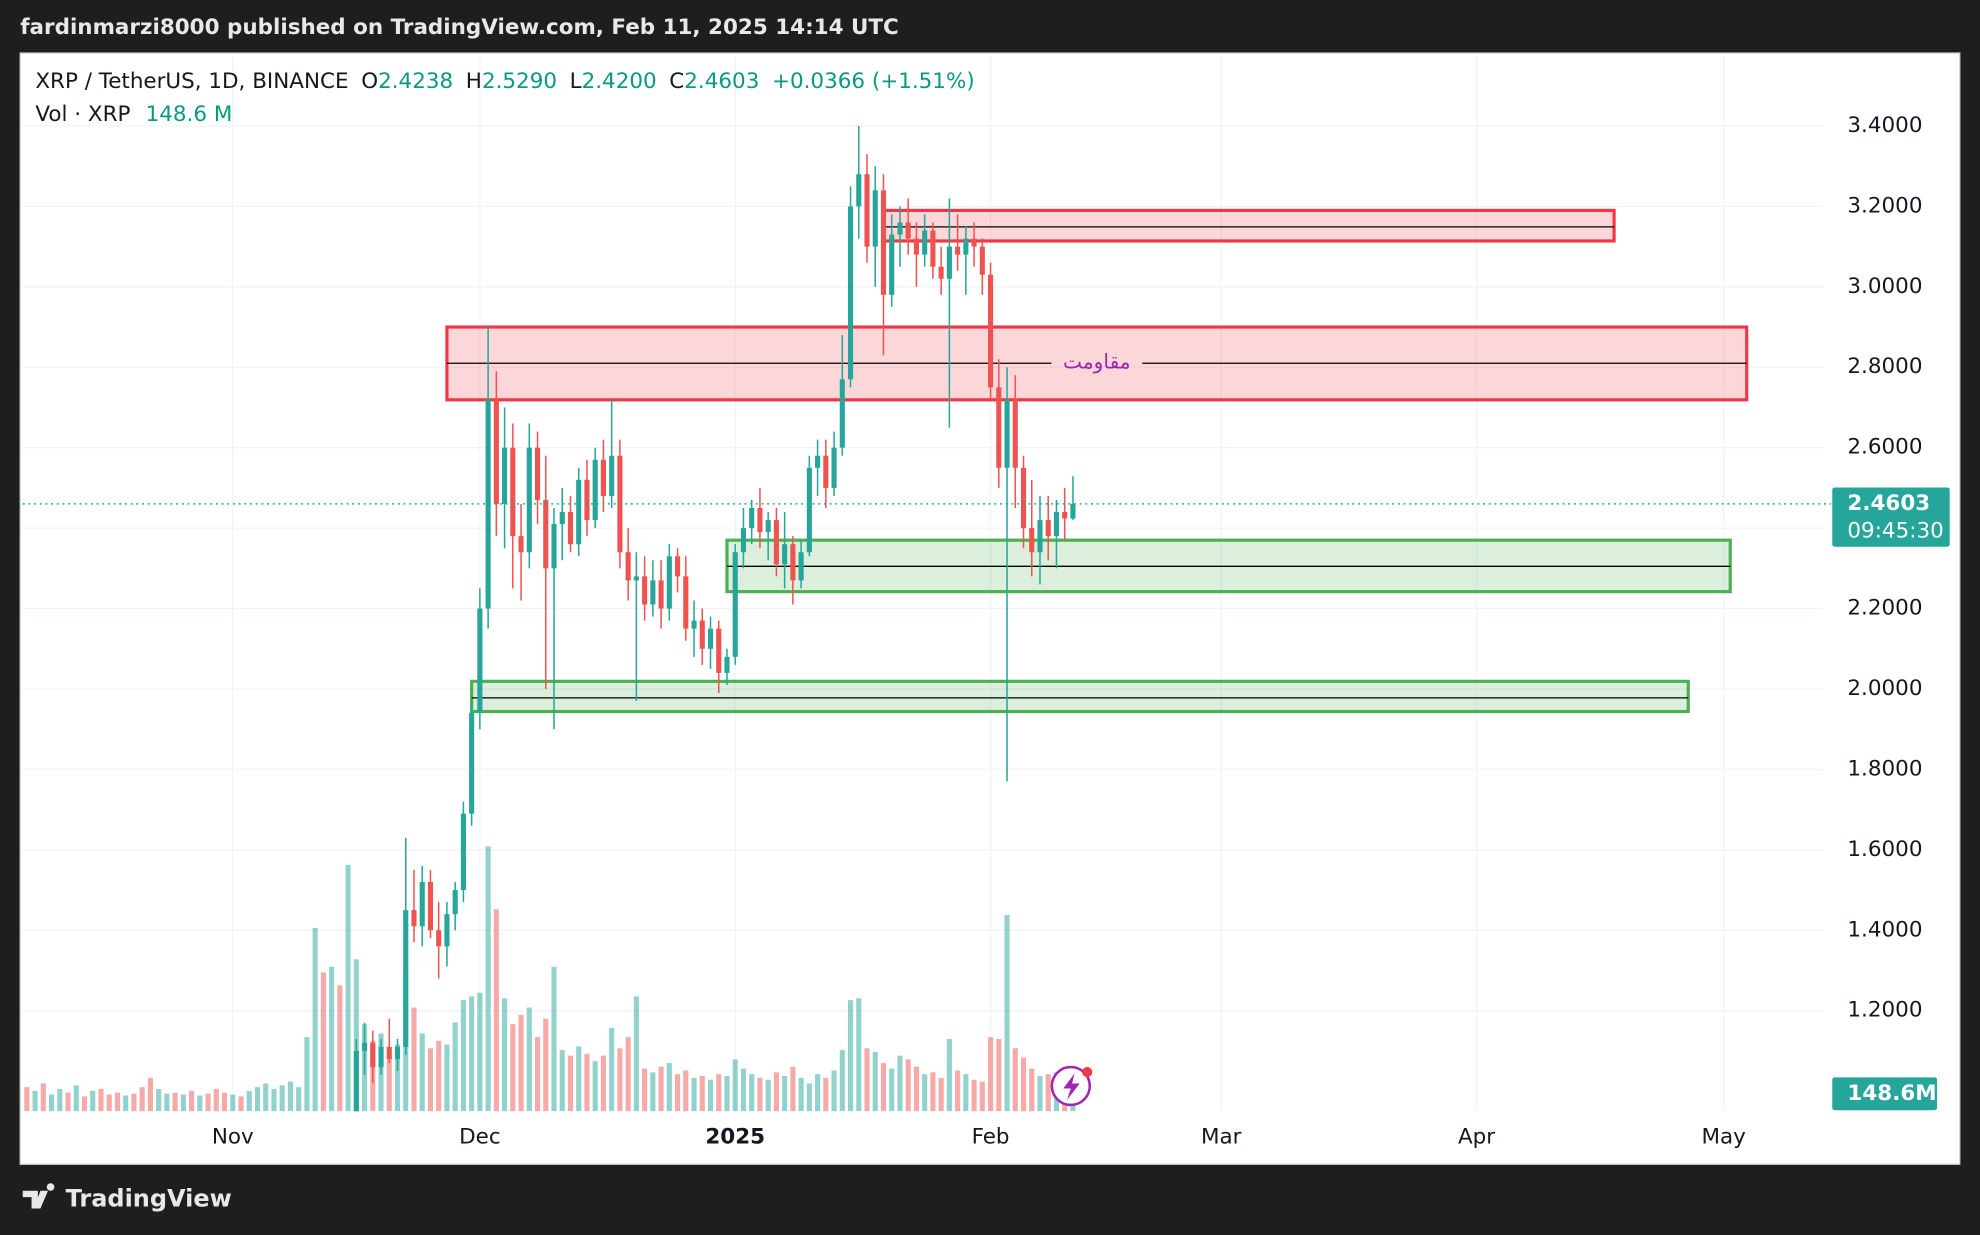  I want to click on x-tick-label: Dec, so click(480, 1137).